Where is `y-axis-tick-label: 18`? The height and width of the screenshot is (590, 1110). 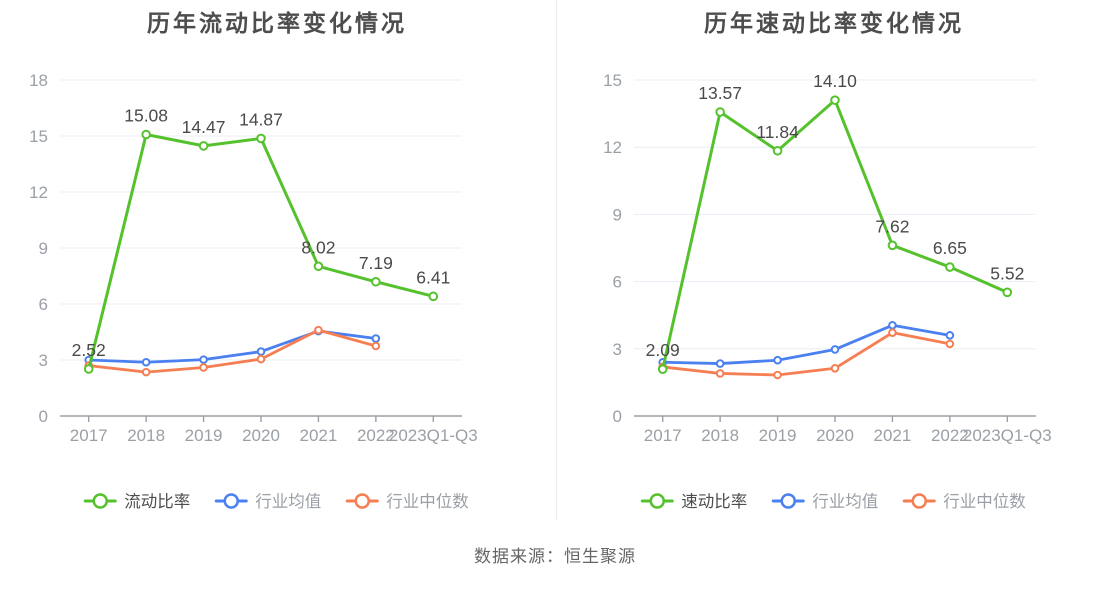 y-axis-tick-label: 18 is located at coordinates (38, 80).